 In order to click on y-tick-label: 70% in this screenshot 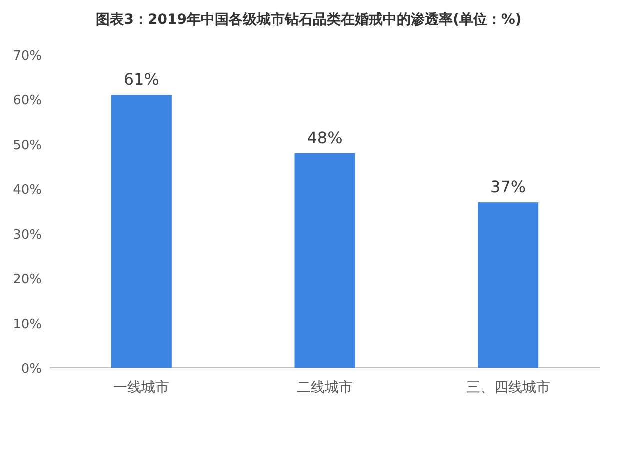, I will do `click(27, 56)`.